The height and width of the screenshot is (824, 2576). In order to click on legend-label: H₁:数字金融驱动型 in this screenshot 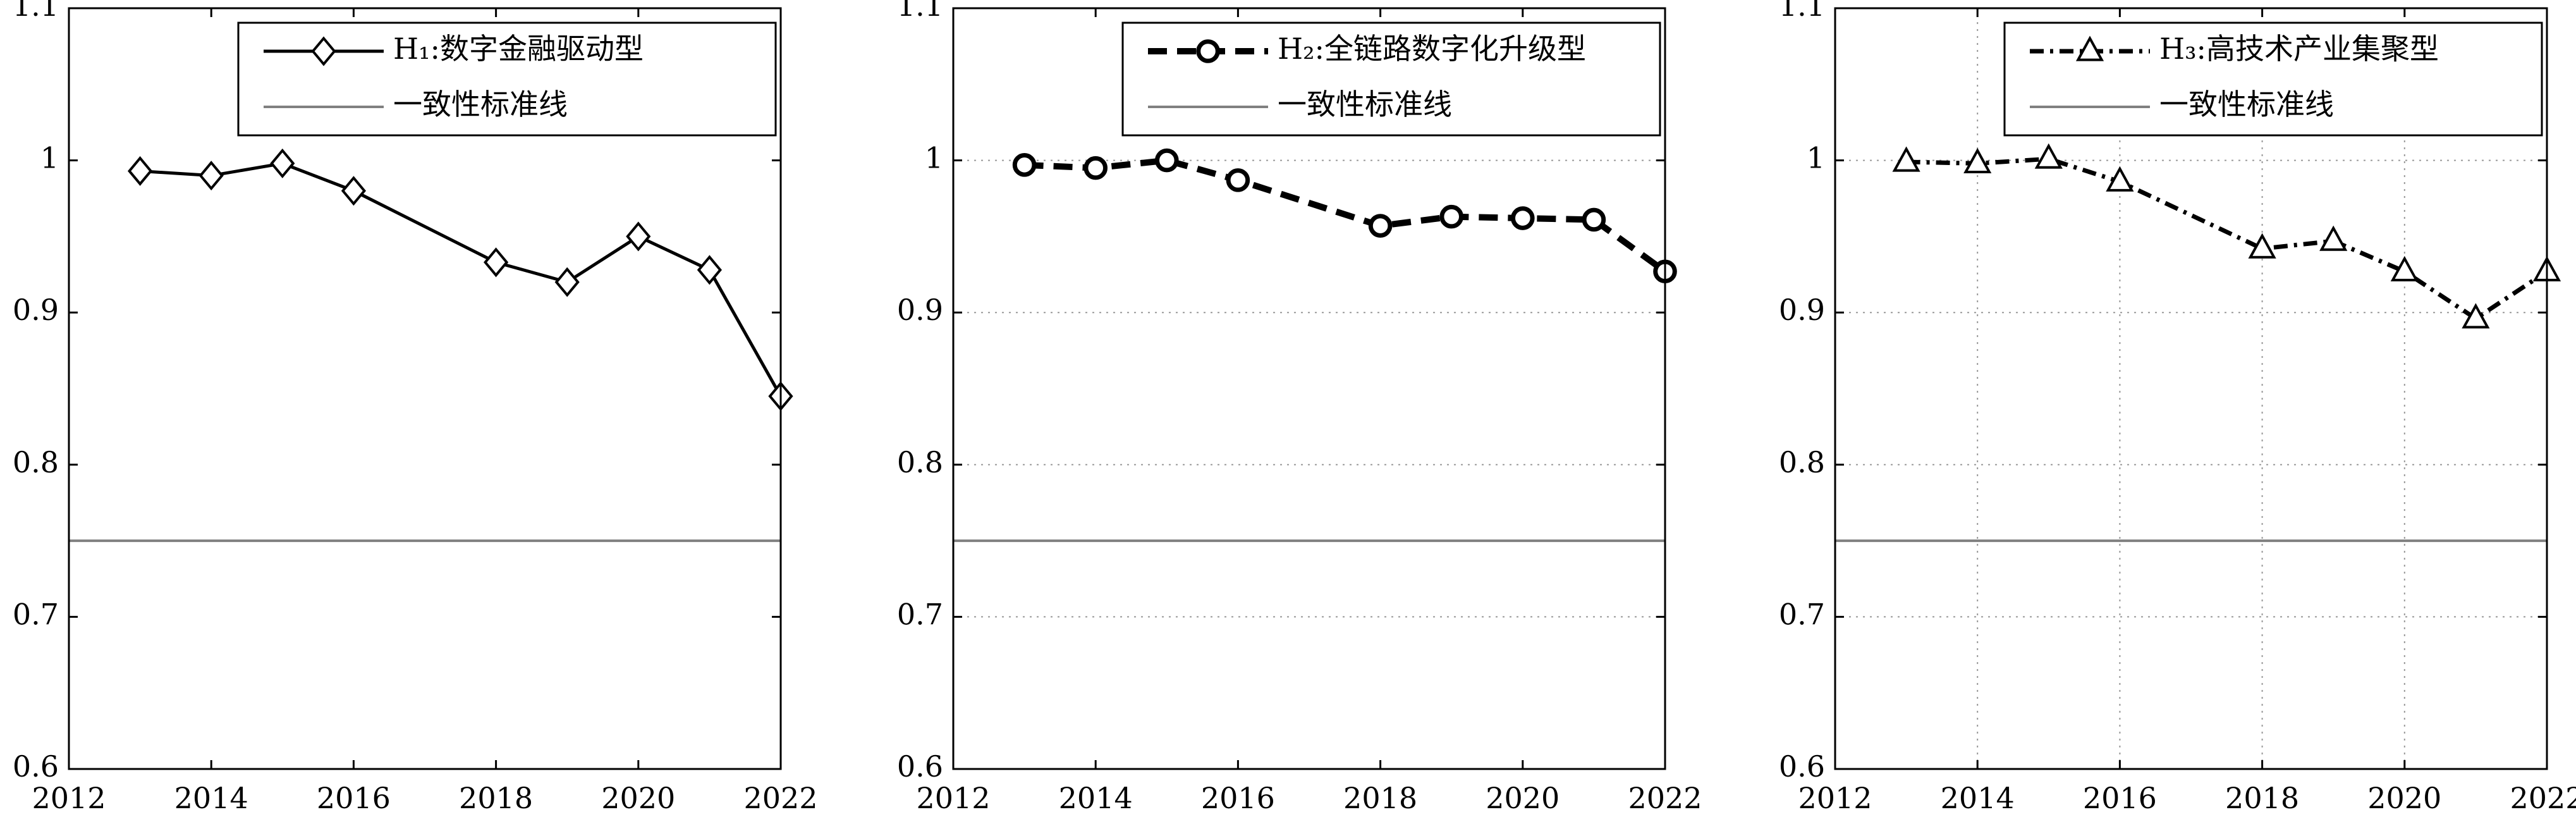, I will do `click(518, 49)`.